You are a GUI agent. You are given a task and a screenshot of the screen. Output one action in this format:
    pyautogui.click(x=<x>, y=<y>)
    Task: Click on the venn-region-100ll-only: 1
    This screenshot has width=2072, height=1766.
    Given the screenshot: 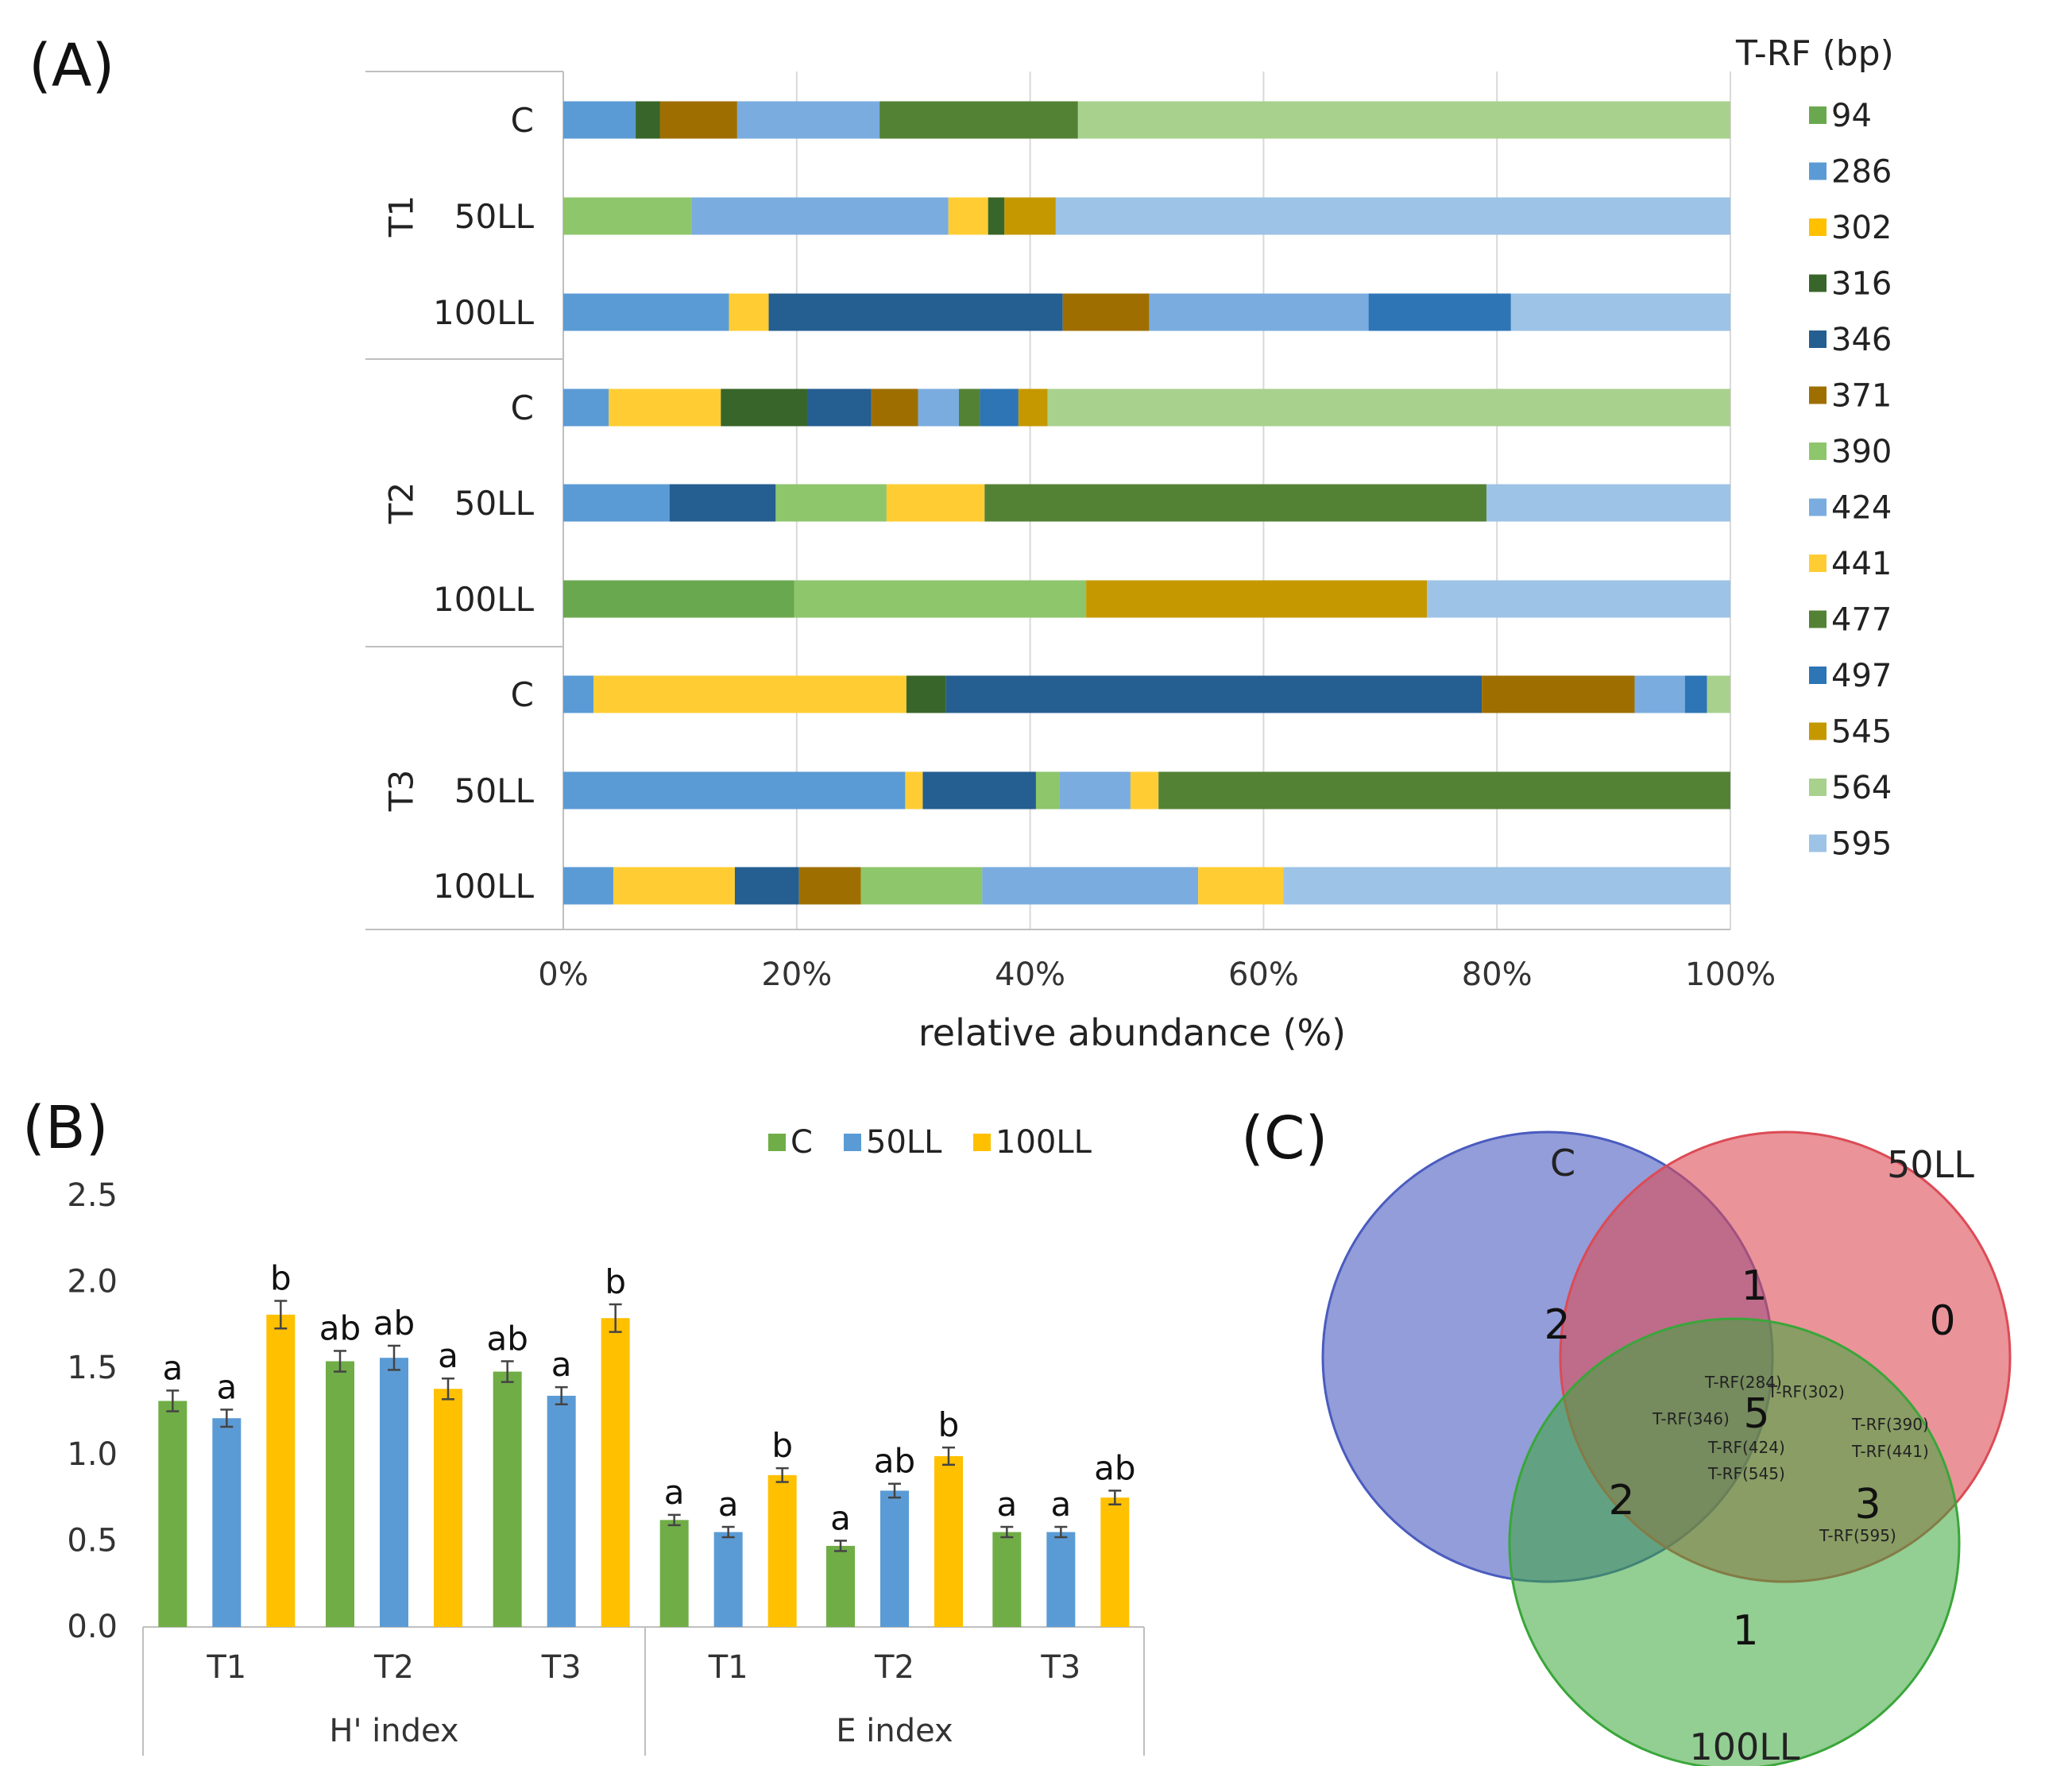 What is the action you would take?
    pyautogui.click(x=1745, y=1631)
    